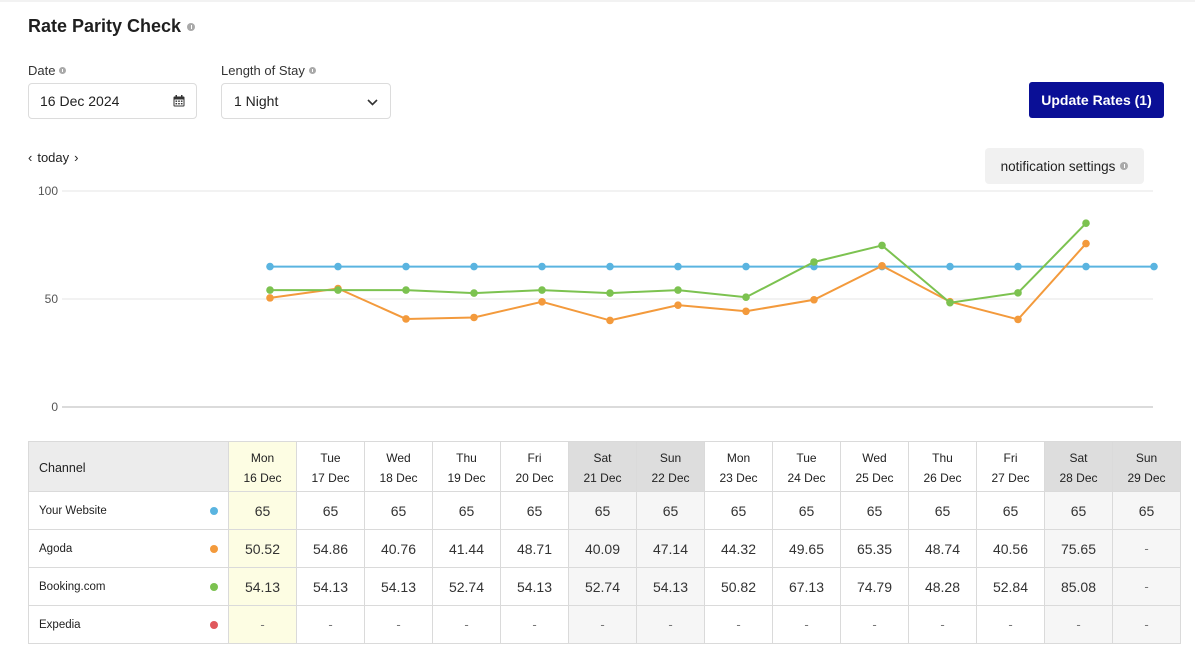 The height and width of the screenshot is (670, 1195). What do you see at coordinates (112, 101) in the screenshot?
I see `date-input: 16 Dec 2024` at bounding box center [112, 101].